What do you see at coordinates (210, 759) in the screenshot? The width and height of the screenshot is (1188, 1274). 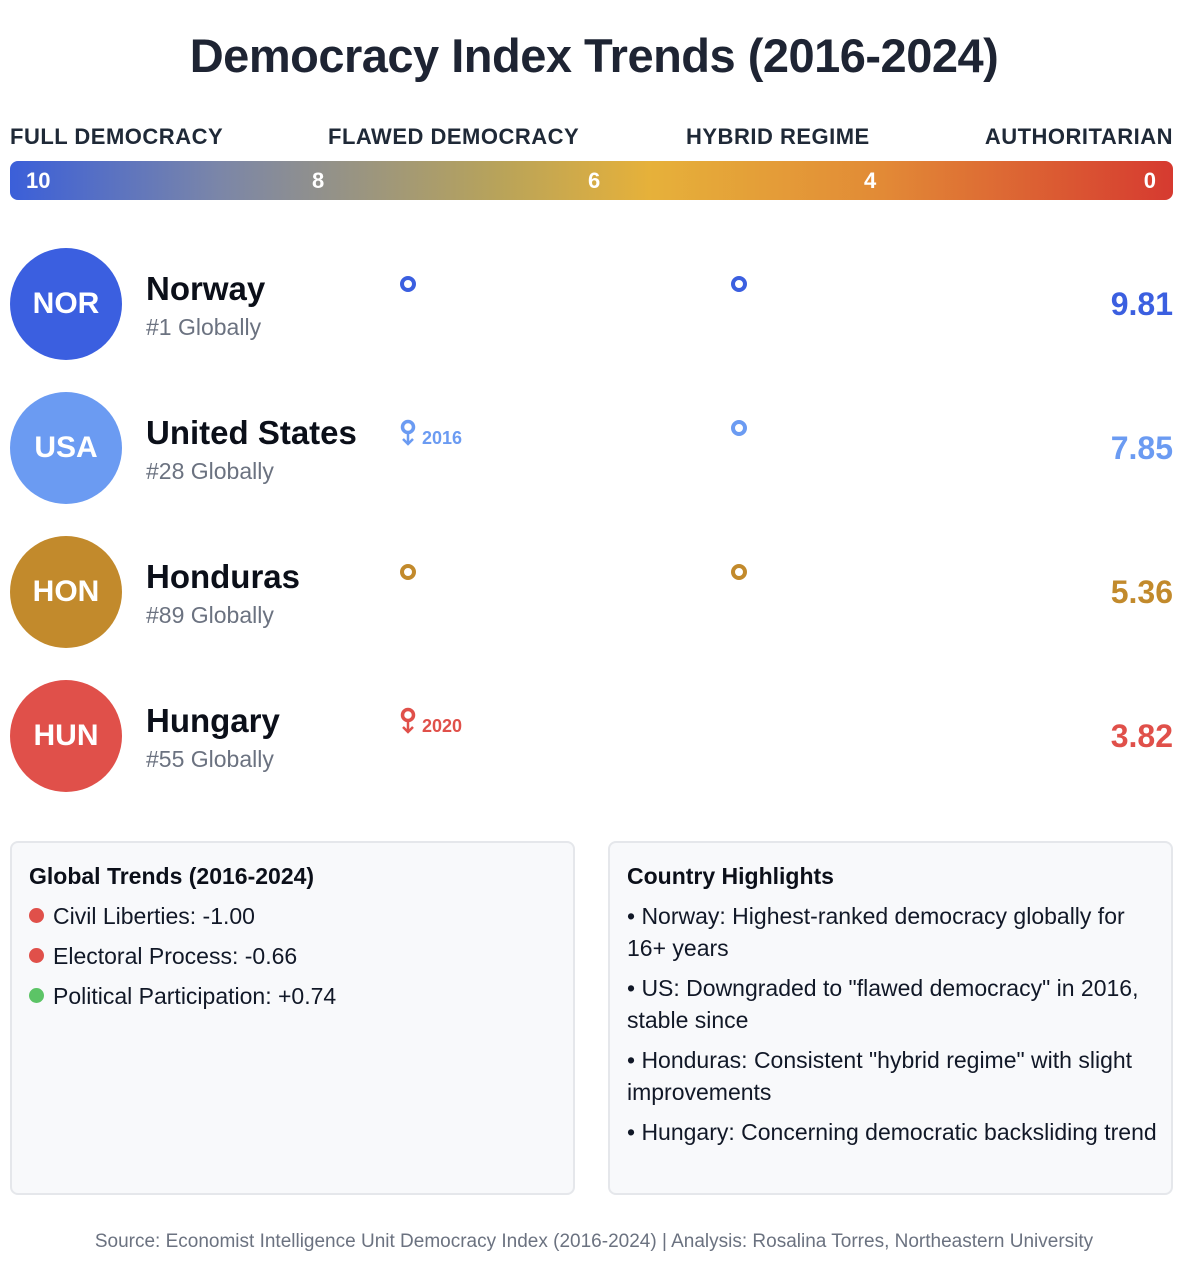 I see `country-rank: #55 Globally` at bounding box center [210, 759].